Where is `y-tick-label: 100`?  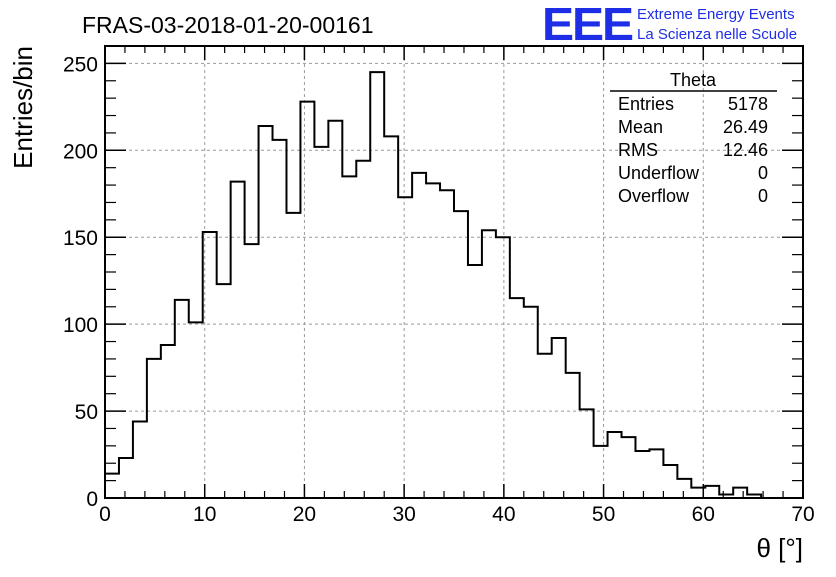
y-tick-label: 100 is located at coordinates (80, 325).